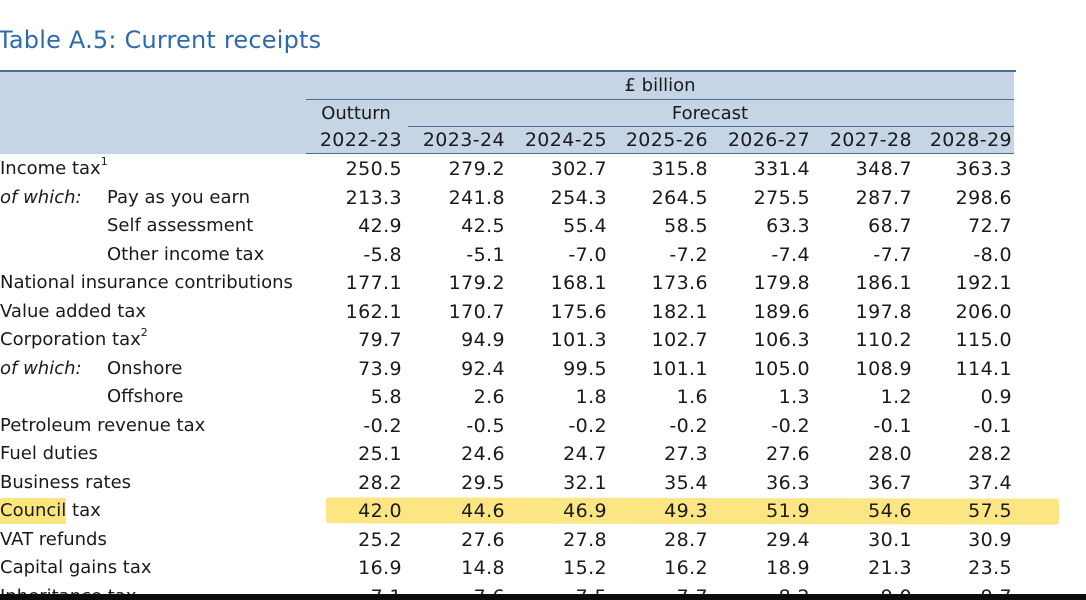 This screenshot has height=600, width=1086. What do you see at coordinates (781, 283) in the screenshot?
I see `cell-value: 179.8` at bounding box center [781, 283].